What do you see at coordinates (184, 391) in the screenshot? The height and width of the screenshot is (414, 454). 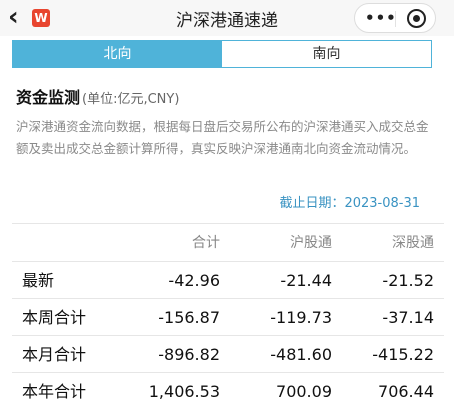 I see `row-total: 1,406.53` at bounding box center [184, 391].